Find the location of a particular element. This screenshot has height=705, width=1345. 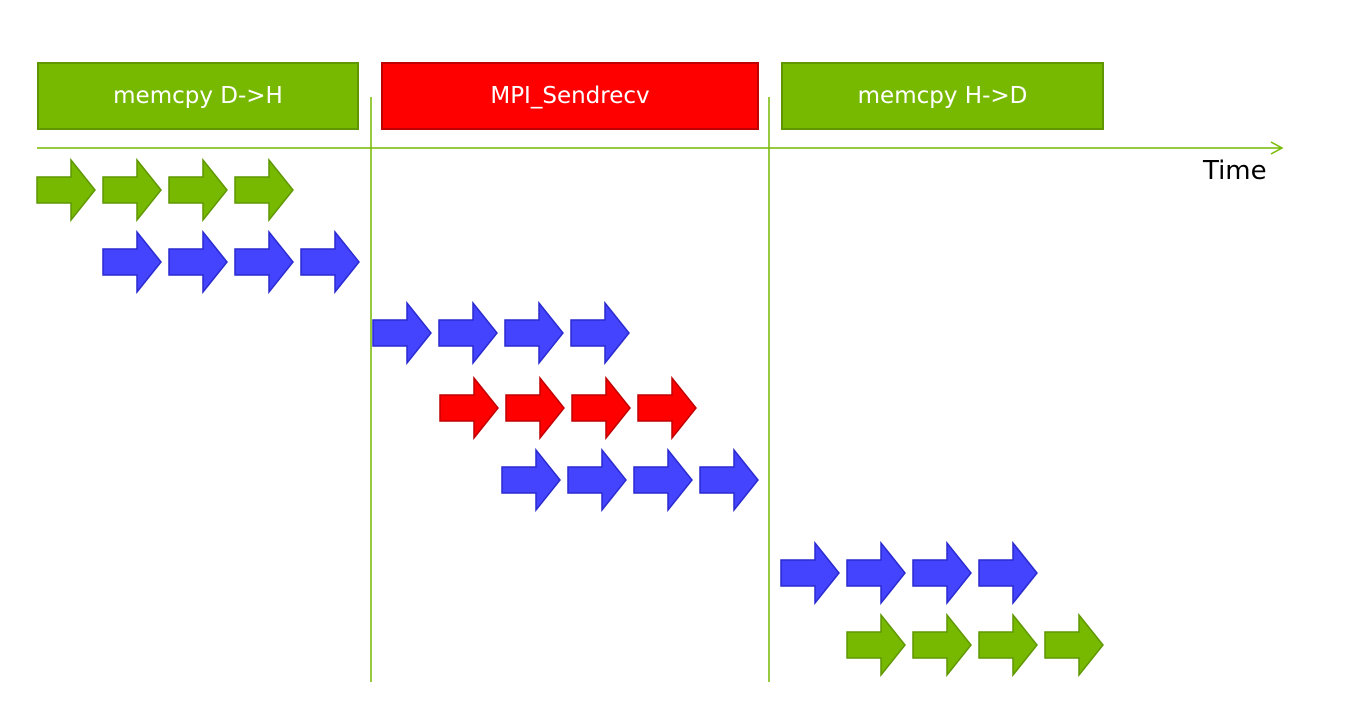

phase-label-mpi-sendrecv: MPI_Sendrecv is located at coordinates (570, 96).